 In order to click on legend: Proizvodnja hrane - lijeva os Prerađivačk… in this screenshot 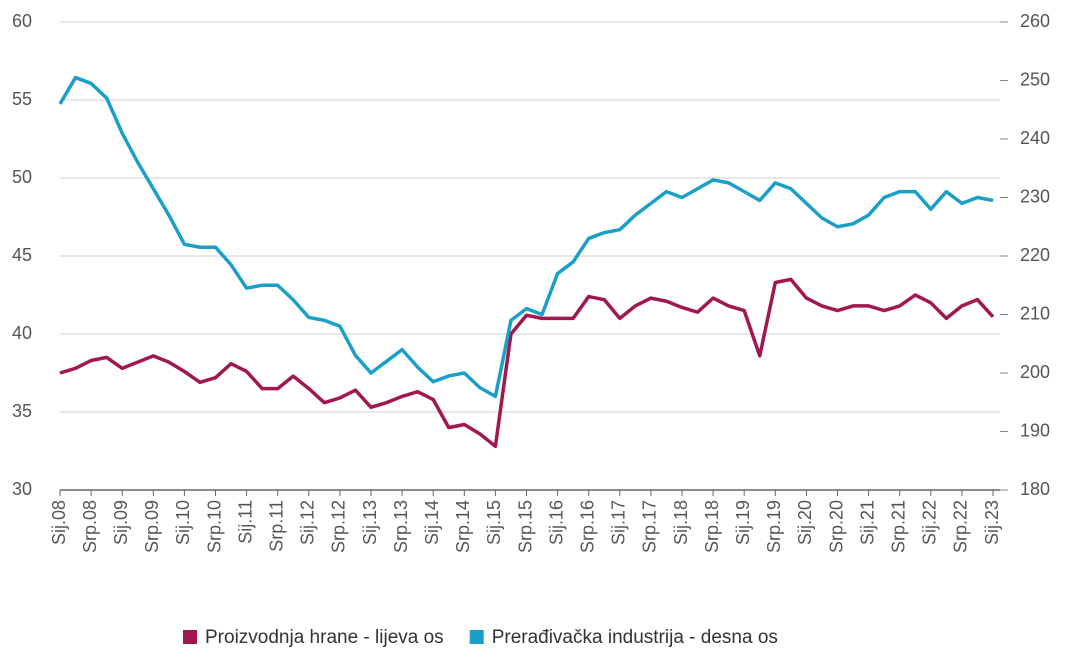, I will do `click(480, 637)`.